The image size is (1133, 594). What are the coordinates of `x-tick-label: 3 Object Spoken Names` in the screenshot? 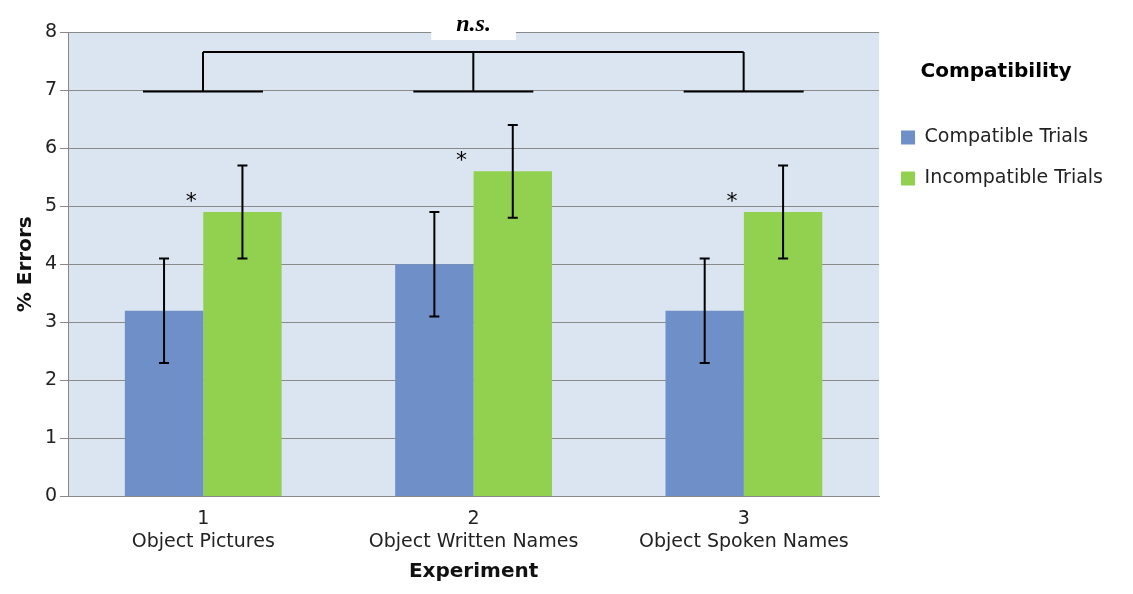 It's located at (744, 528).